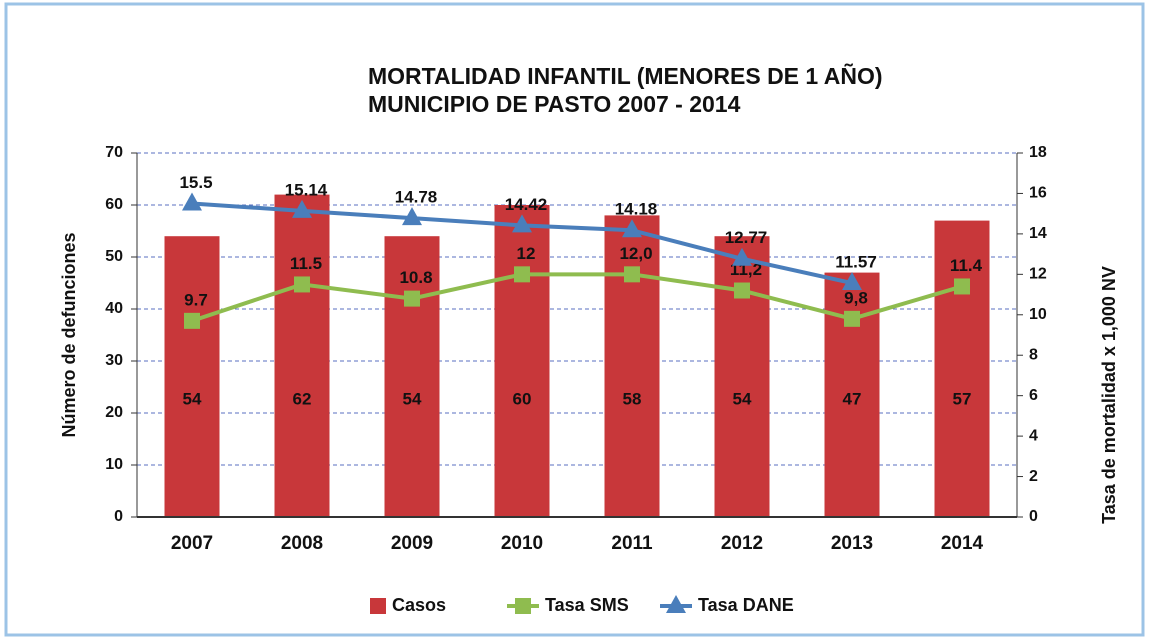 The image size is (1149, 639). What do you see at coordinates (196, 299) in the screenshot?
I see `line-value-label: 9.7` at bounding box center [196, 299].